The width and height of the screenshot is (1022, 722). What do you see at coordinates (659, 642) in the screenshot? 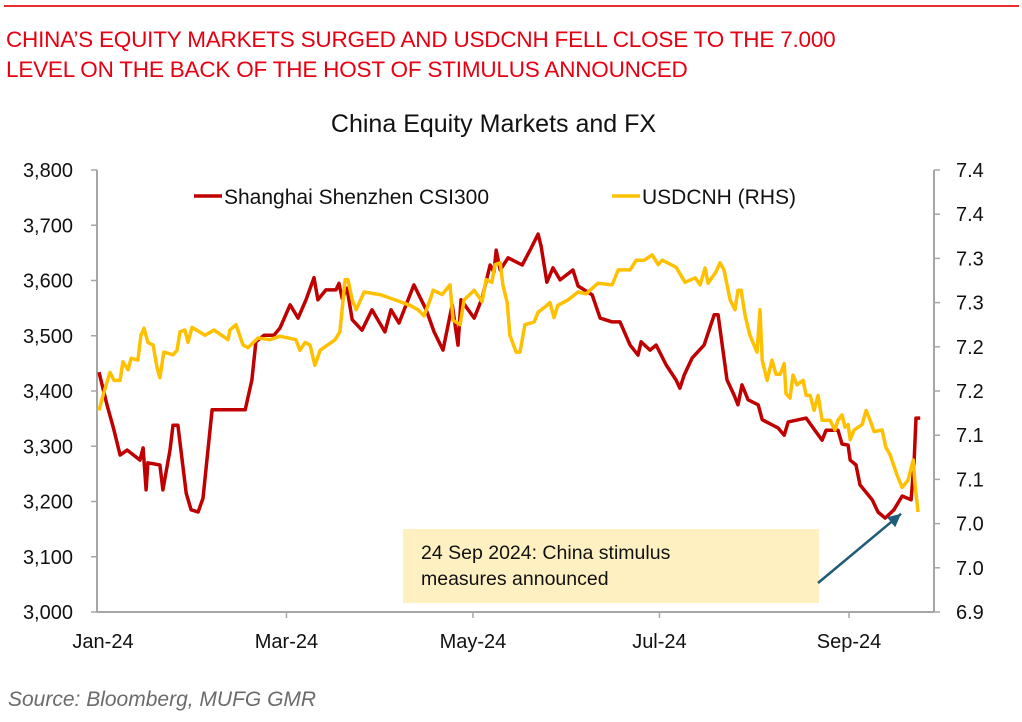
I see `x-tick-label: Jul-24` at bounding box center [659, 642].